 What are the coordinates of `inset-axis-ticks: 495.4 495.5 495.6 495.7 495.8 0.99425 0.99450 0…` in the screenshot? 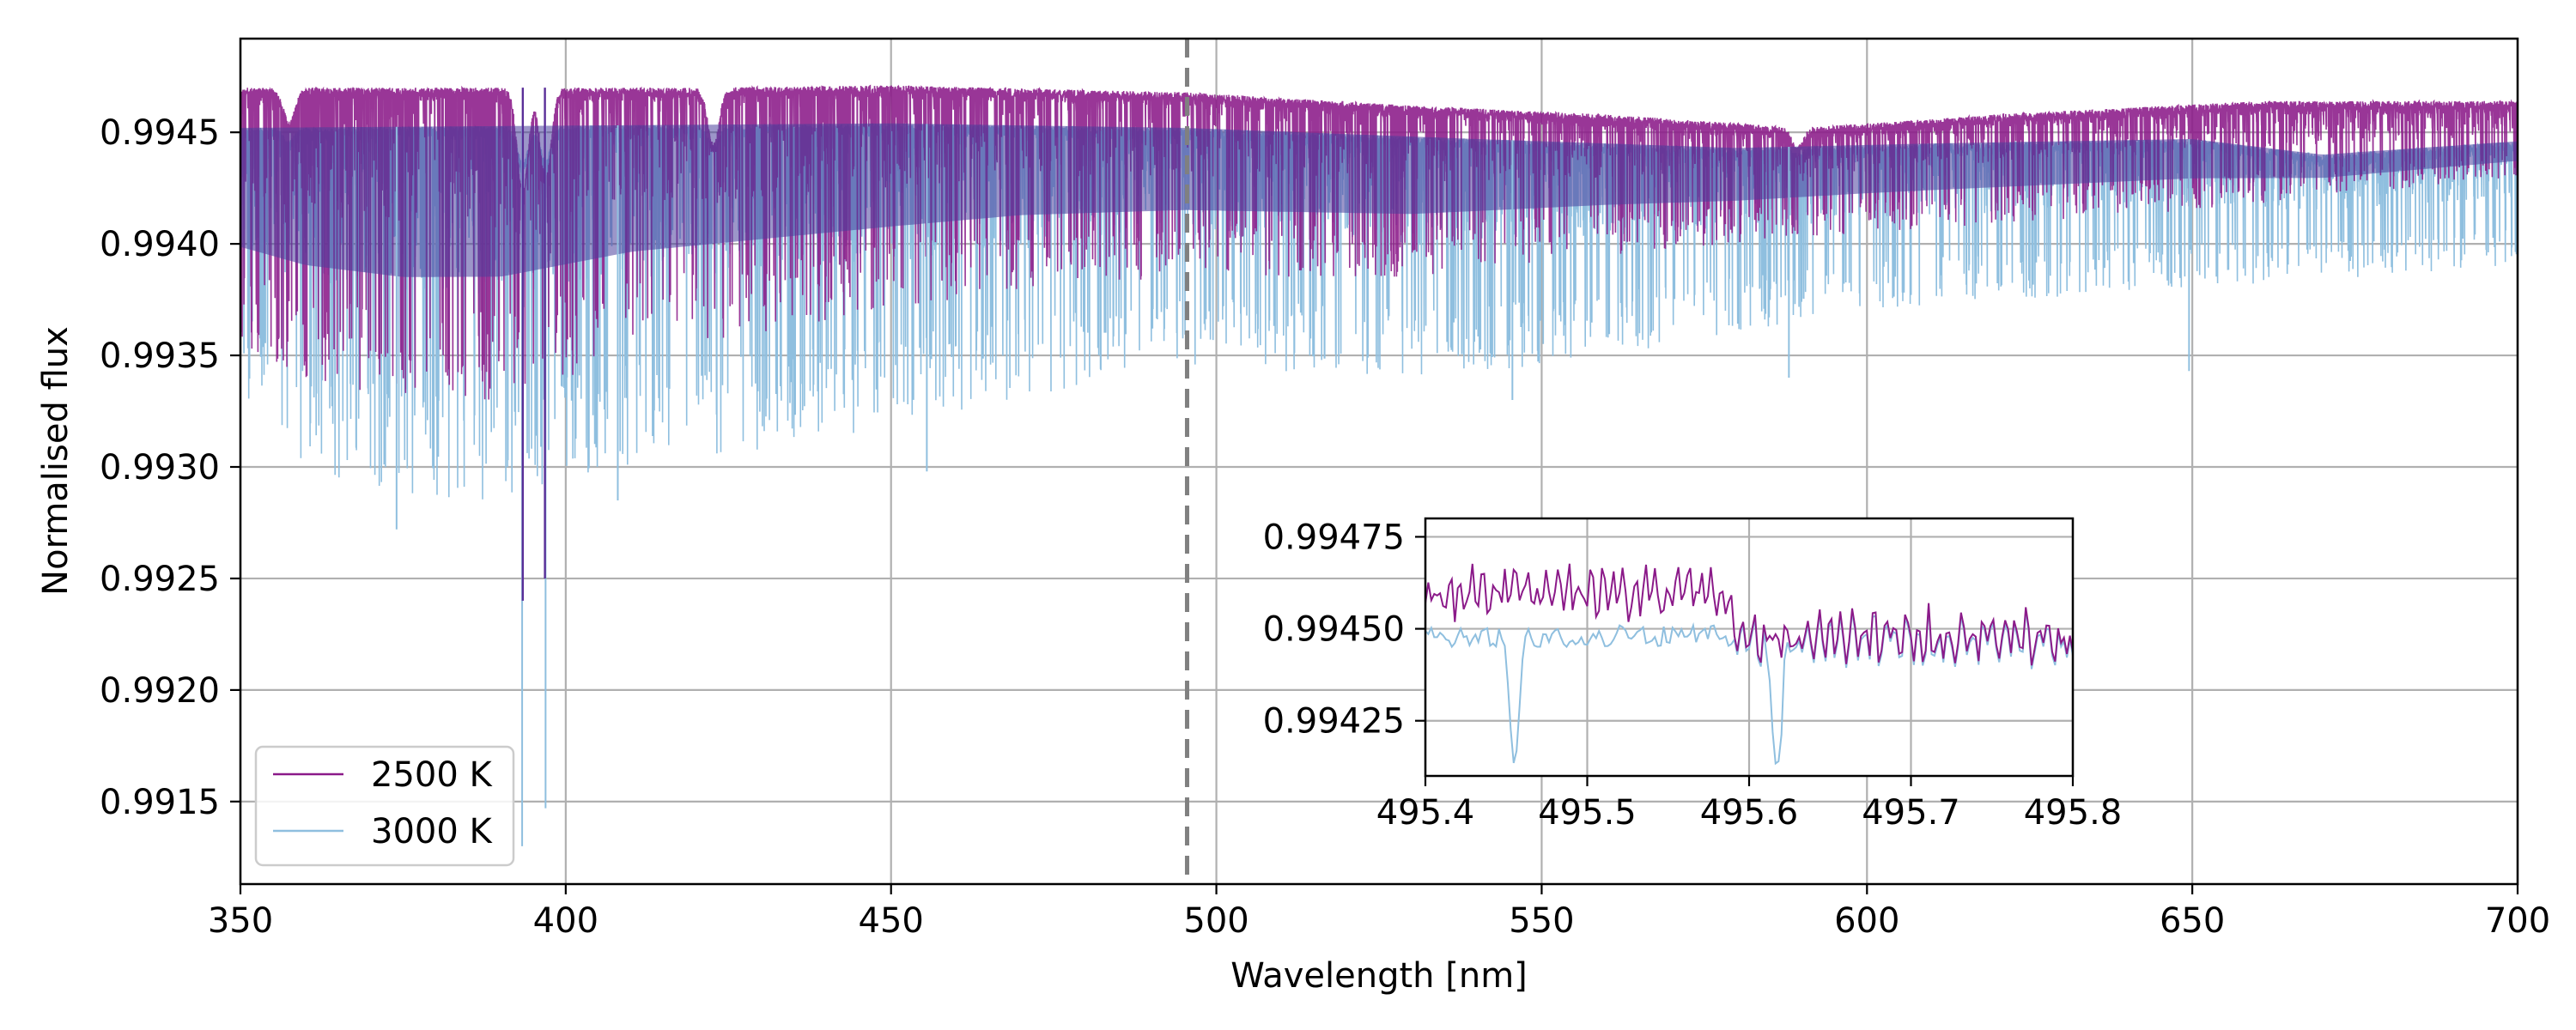 It's located at (1693, 675).